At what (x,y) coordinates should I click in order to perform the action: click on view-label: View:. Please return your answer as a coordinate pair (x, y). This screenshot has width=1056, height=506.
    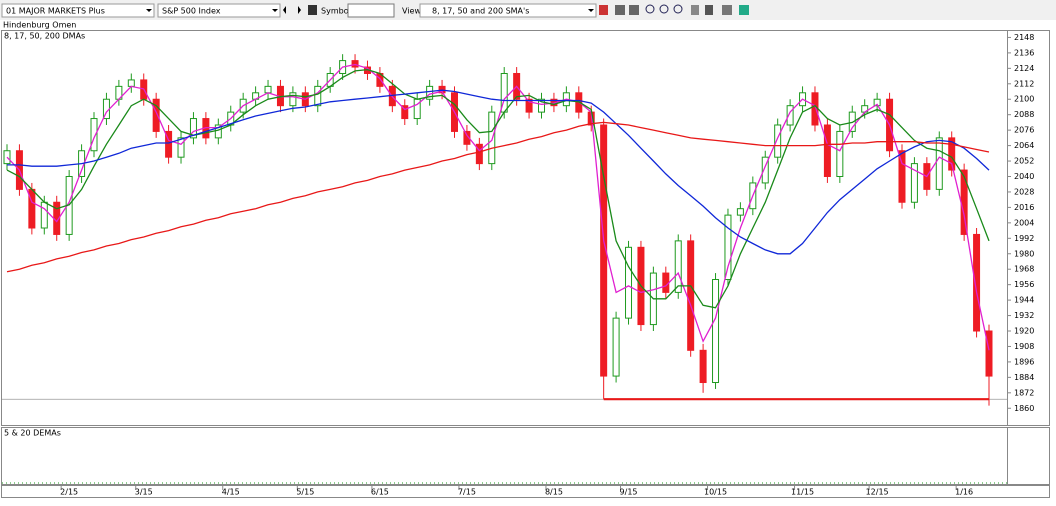
    Looking at the image, I should click on (412, 11).